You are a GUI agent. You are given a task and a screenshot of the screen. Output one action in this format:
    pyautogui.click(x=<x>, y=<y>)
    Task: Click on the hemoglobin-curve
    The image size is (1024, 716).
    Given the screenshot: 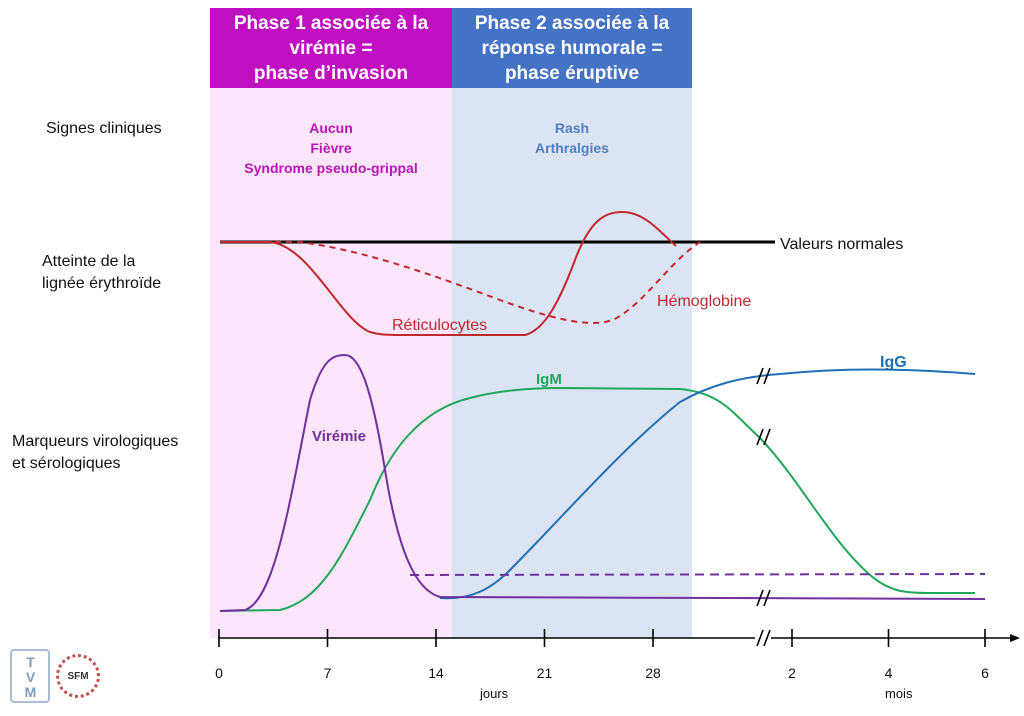 What is the action you would take?
    pyautogui.click(x=460, y=282)
    